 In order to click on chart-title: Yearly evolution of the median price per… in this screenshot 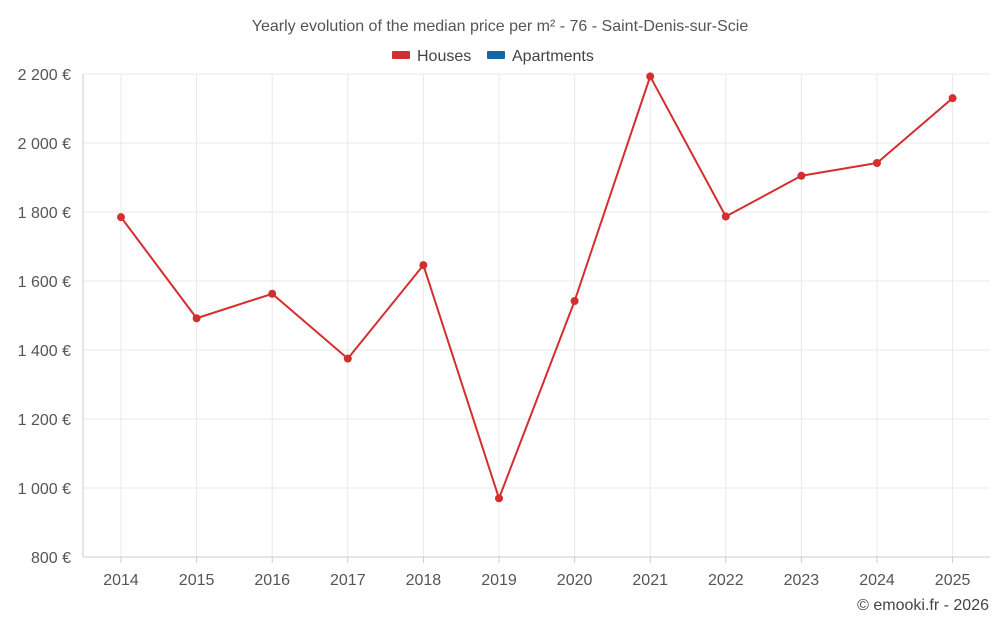, I will do `click(500, 26)`.